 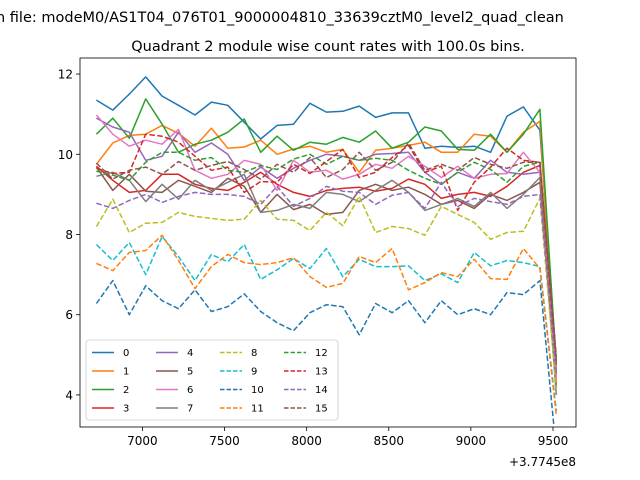 What do you see at coordinates (126, 372) in the screenshot?
I see `legend-label-1: 1` at bounding box center [126, 372].